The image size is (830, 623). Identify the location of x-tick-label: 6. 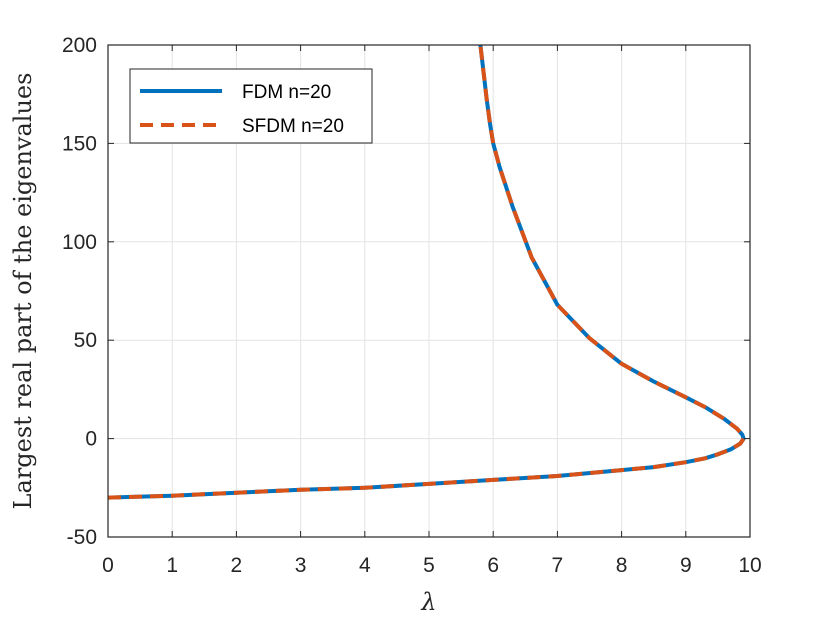
(493, 565).